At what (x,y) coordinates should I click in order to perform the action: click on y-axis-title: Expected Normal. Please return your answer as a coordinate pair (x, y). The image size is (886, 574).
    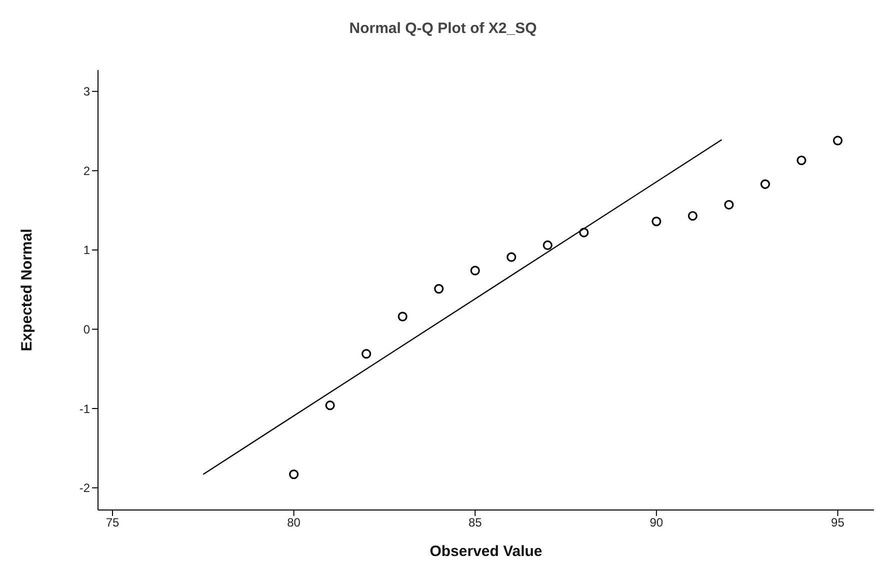
    Looking at the image, I should click on (27, 290).